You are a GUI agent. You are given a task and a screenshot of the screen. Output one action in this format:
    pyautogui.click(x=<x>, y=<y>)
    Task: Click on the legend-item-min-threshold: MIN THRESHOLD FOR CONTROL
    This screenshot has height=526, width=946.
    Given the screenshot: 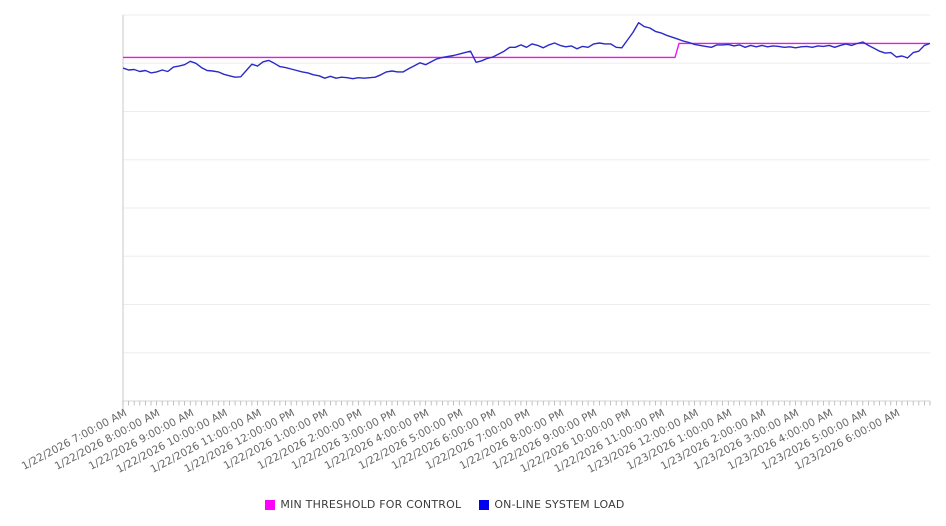 What is the action you would take?
    pyautogui.click(x=363, y=504)
    